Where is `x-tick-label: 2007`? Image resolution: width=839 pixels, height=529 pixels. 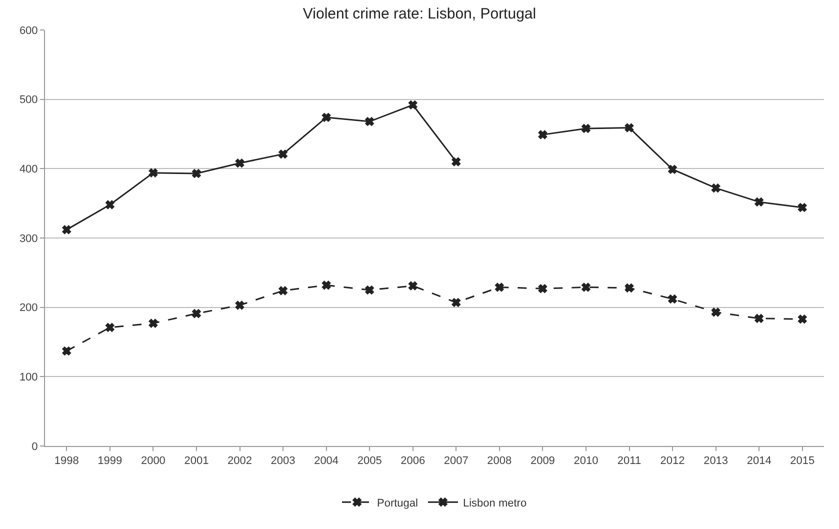
x-tick-label: 2007 is located at coordinates (456, 461).